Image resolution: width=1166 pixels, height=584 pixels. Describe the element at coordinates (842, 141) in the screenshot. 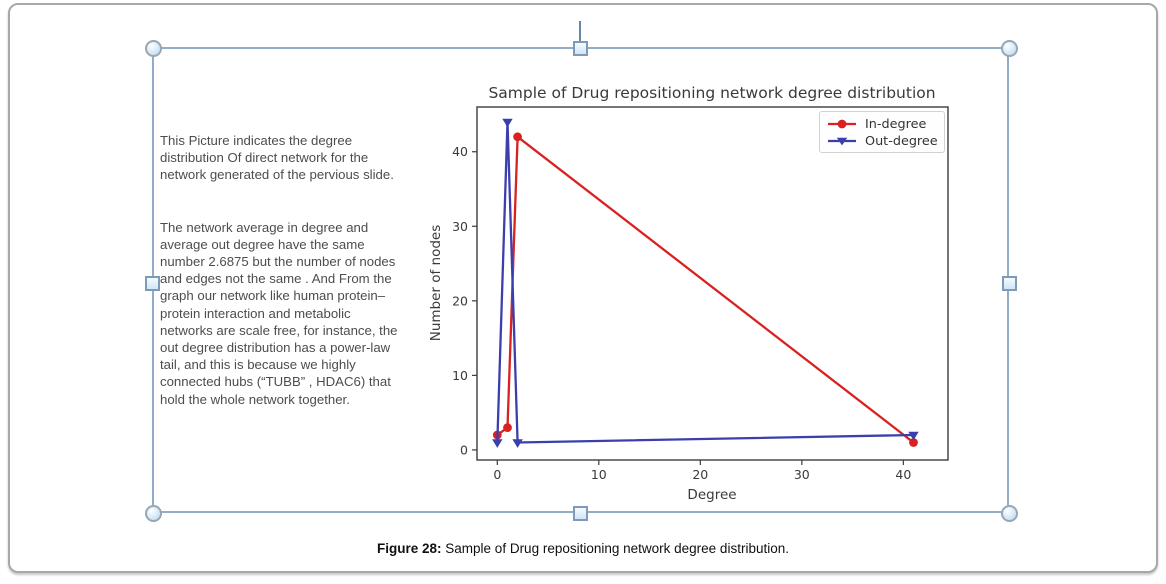

I see `out-degree-marker-icon` at that location.